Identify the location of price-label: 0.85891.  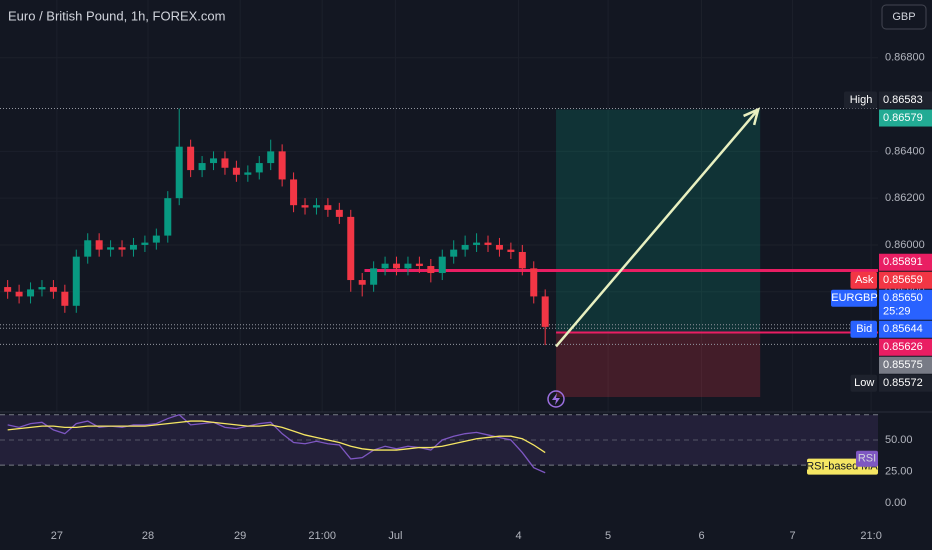
(903, 262).